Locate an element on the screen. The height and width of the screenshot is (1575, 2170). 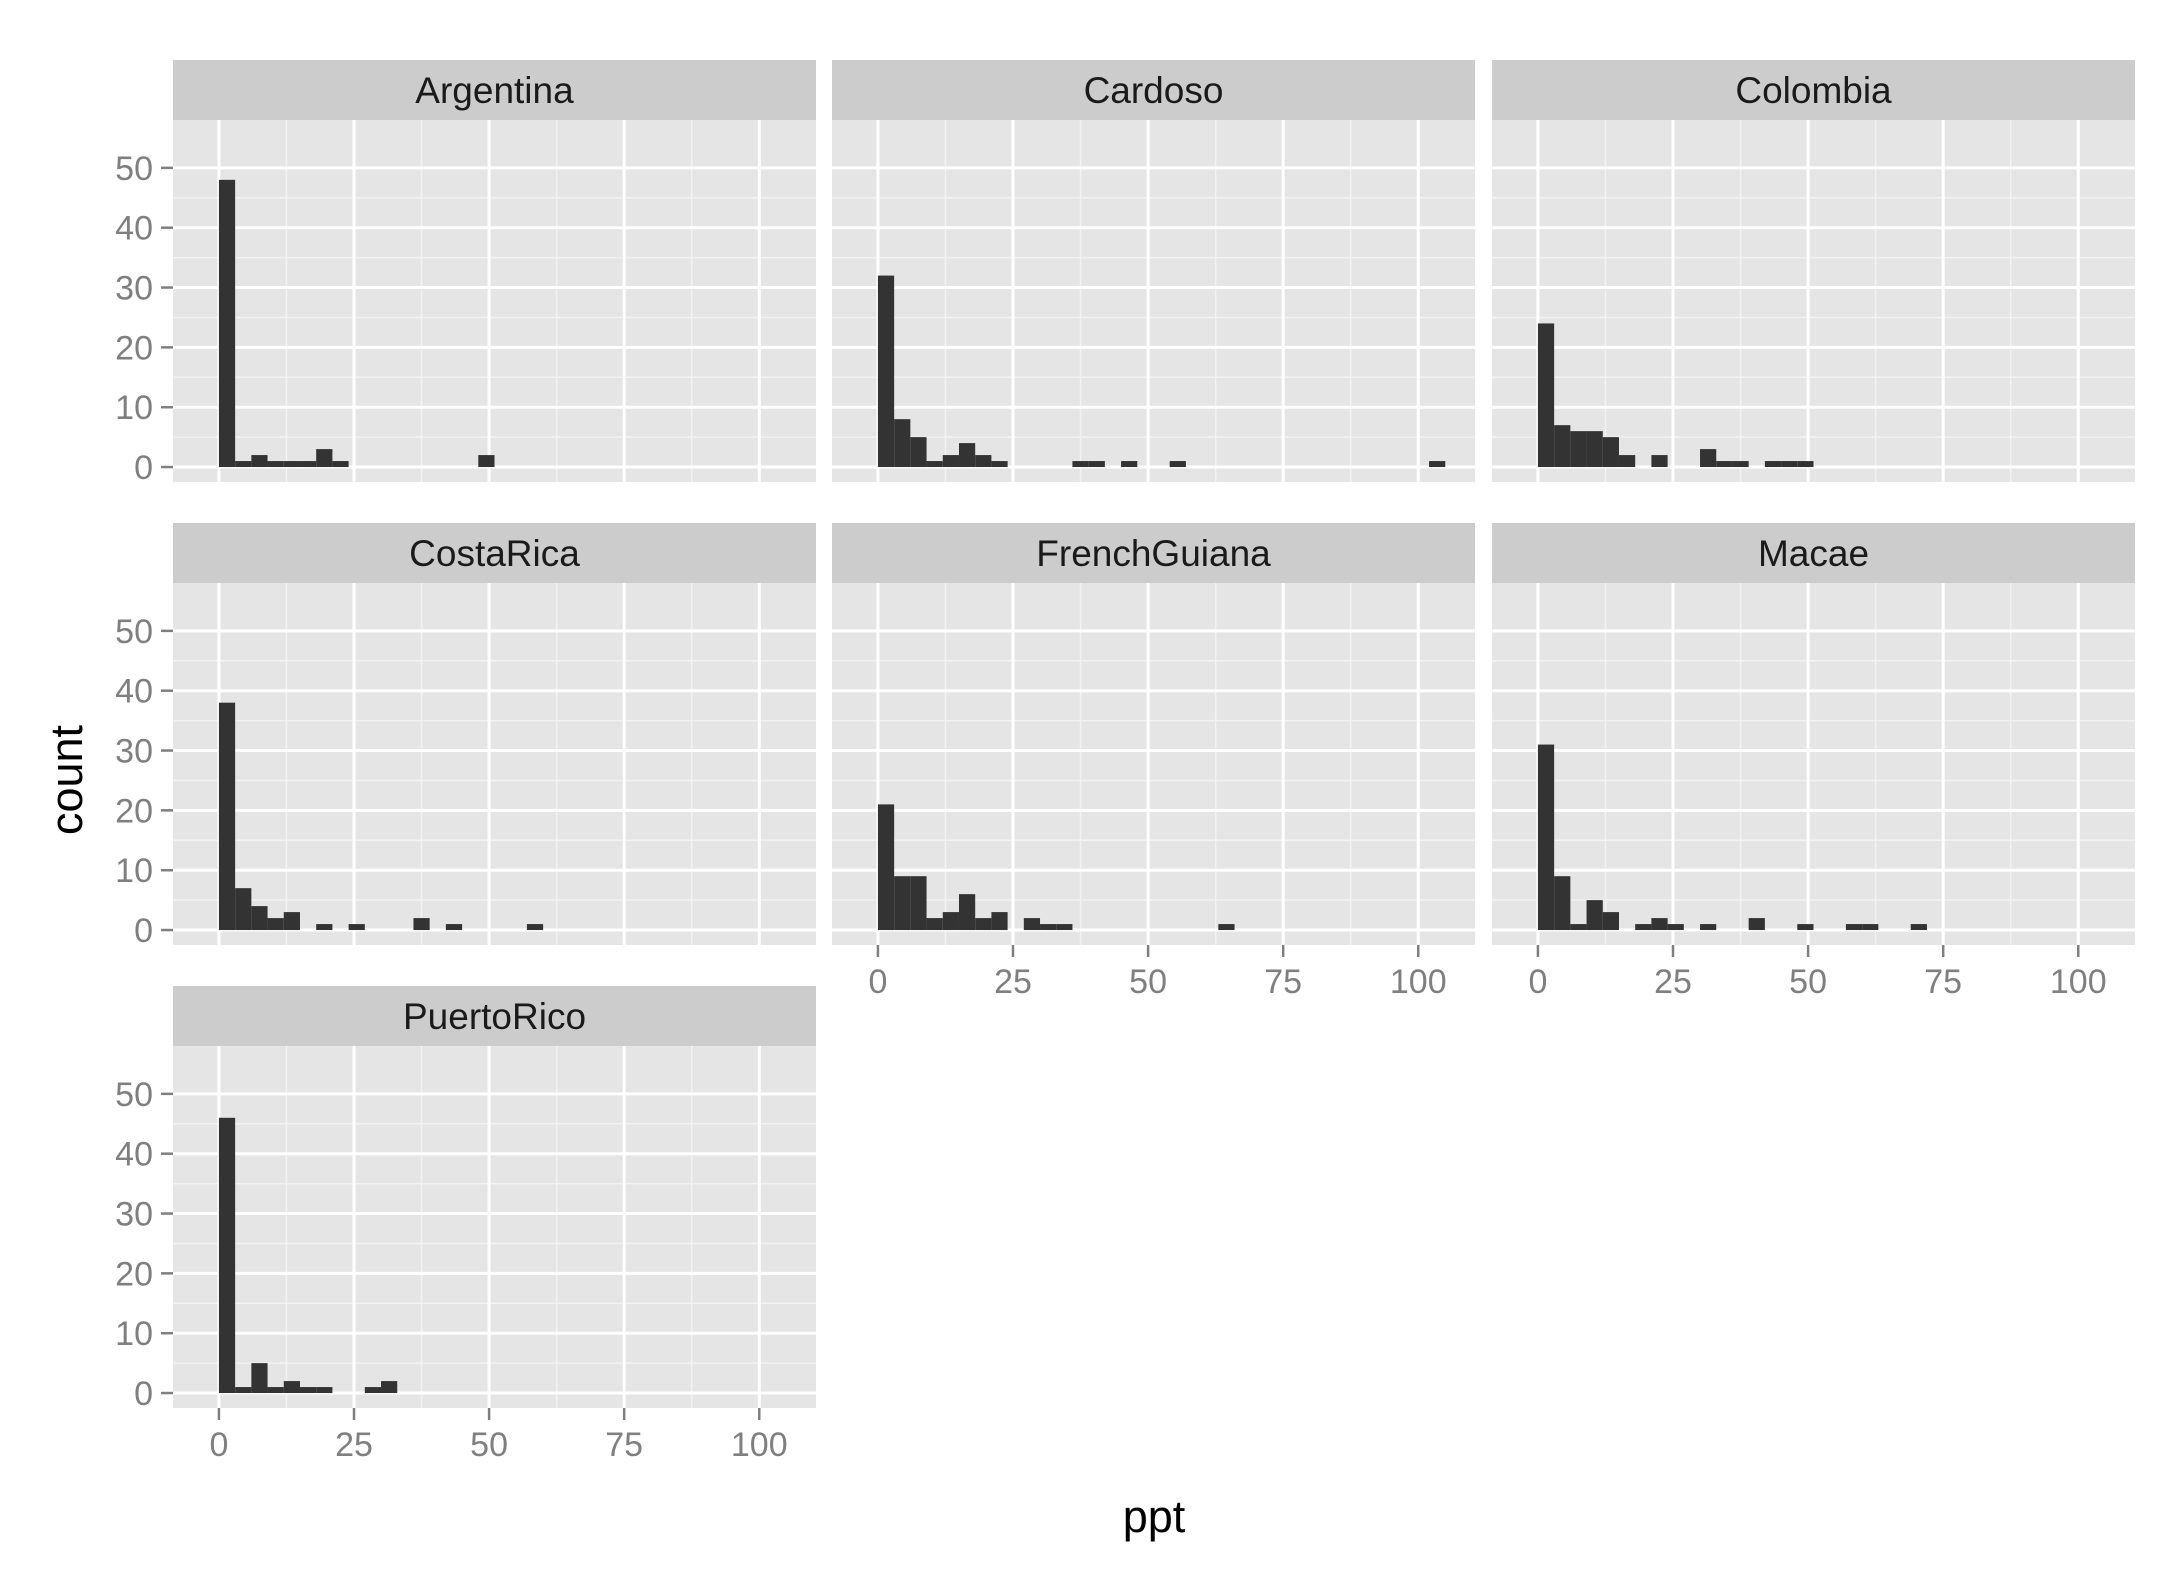
facet-panel-colombia: Colombia is located at coordinates (1813, 271).